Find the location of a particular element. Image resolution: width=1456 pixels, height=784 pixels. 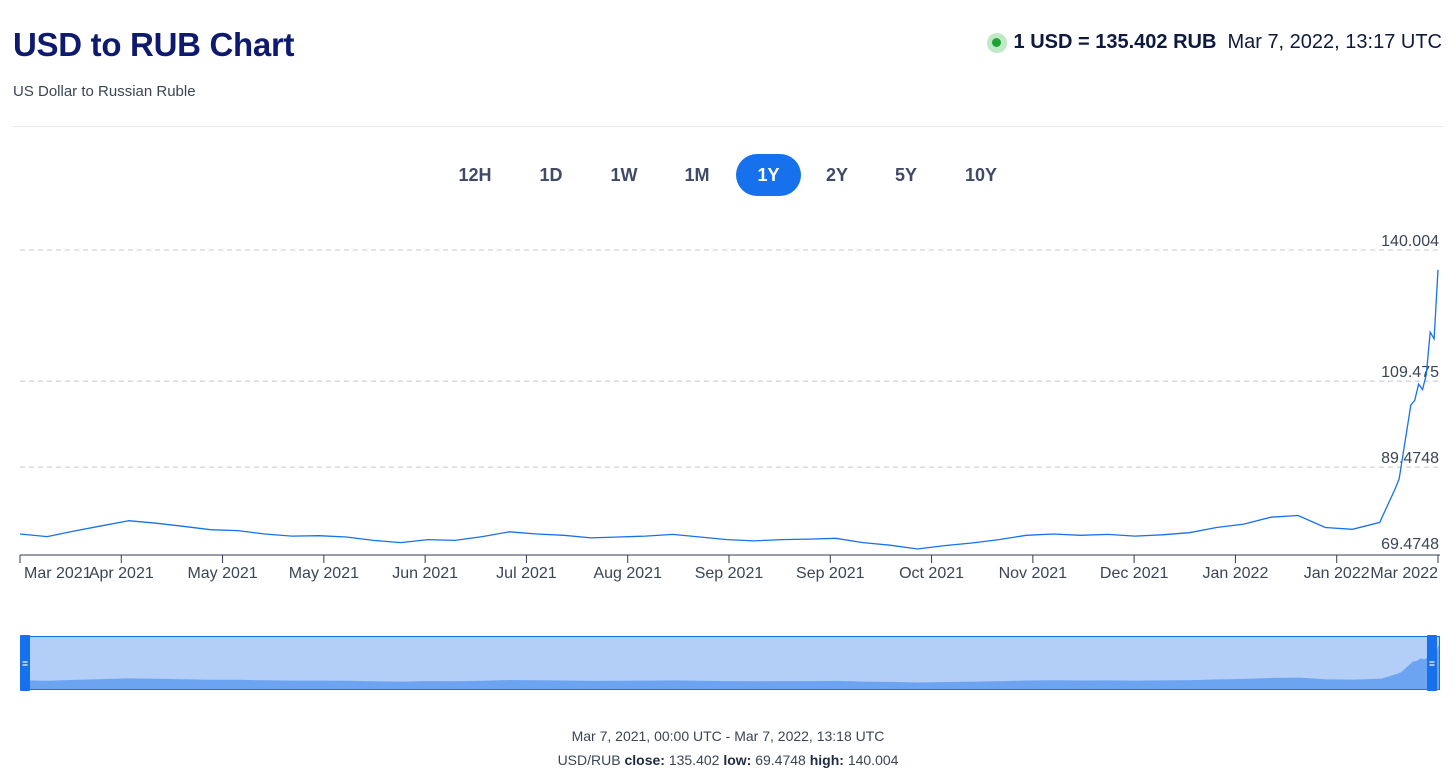

x-tick-label: Dec 2021 is located at coordinates (1134, 573).